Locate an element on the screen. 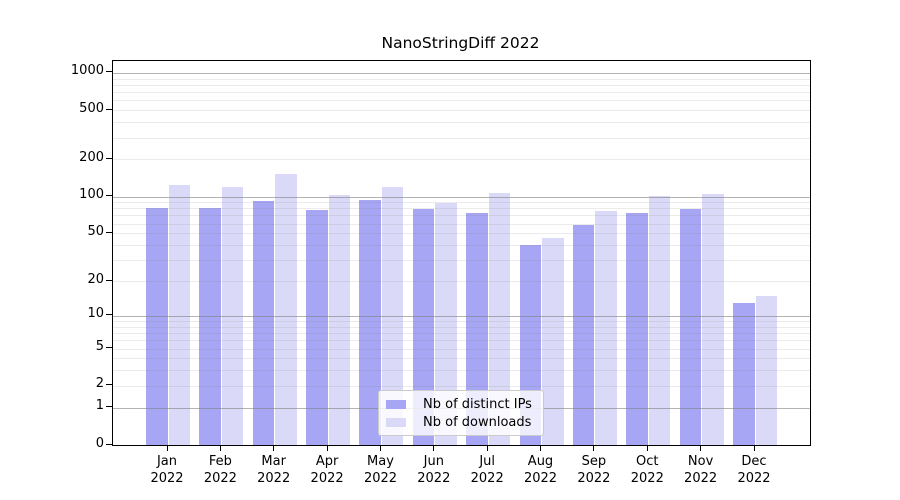  bar-downloads-oct is located at coordinates (659, 320).